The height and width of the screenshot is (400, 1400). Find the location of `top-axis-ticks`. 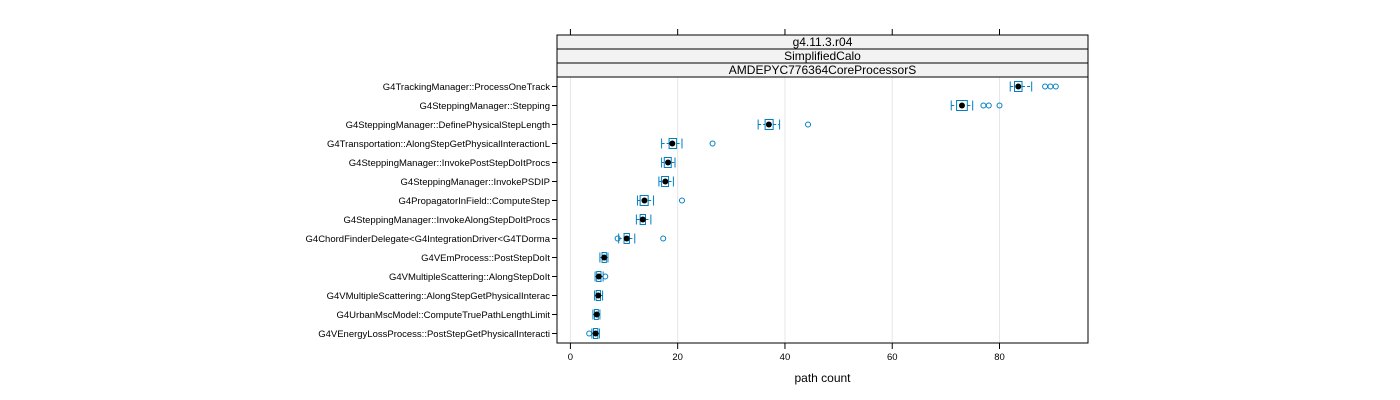

top-axis-ticks is located at coordinates (784, 32).